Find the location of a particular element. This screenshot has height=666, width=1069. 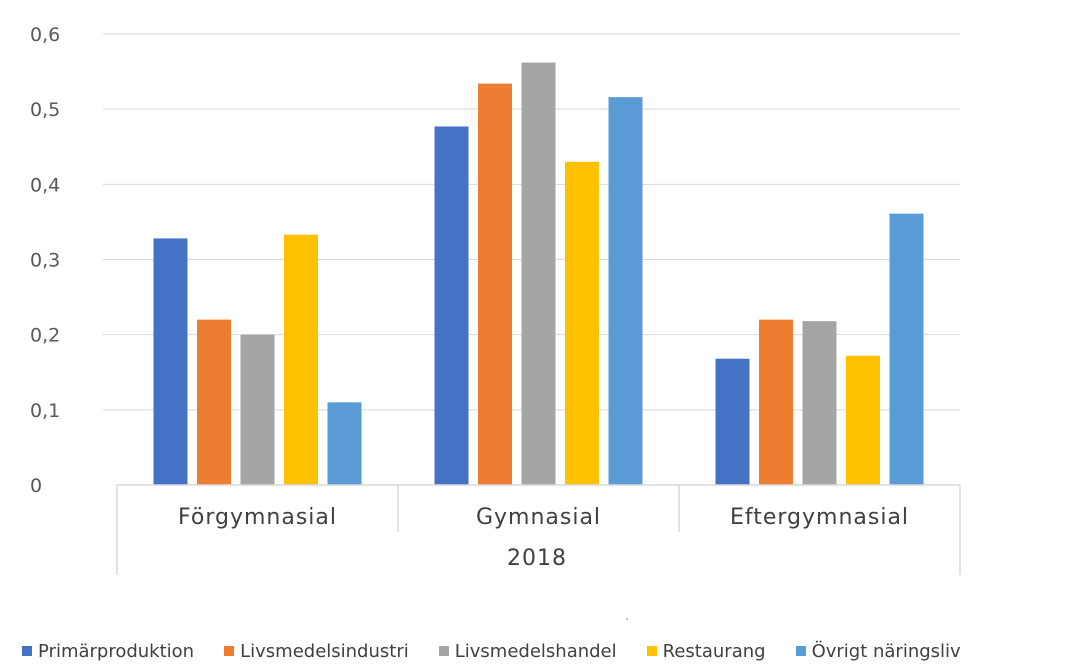

y-tick-label: 0,2 is located at coordinates (45, 336).